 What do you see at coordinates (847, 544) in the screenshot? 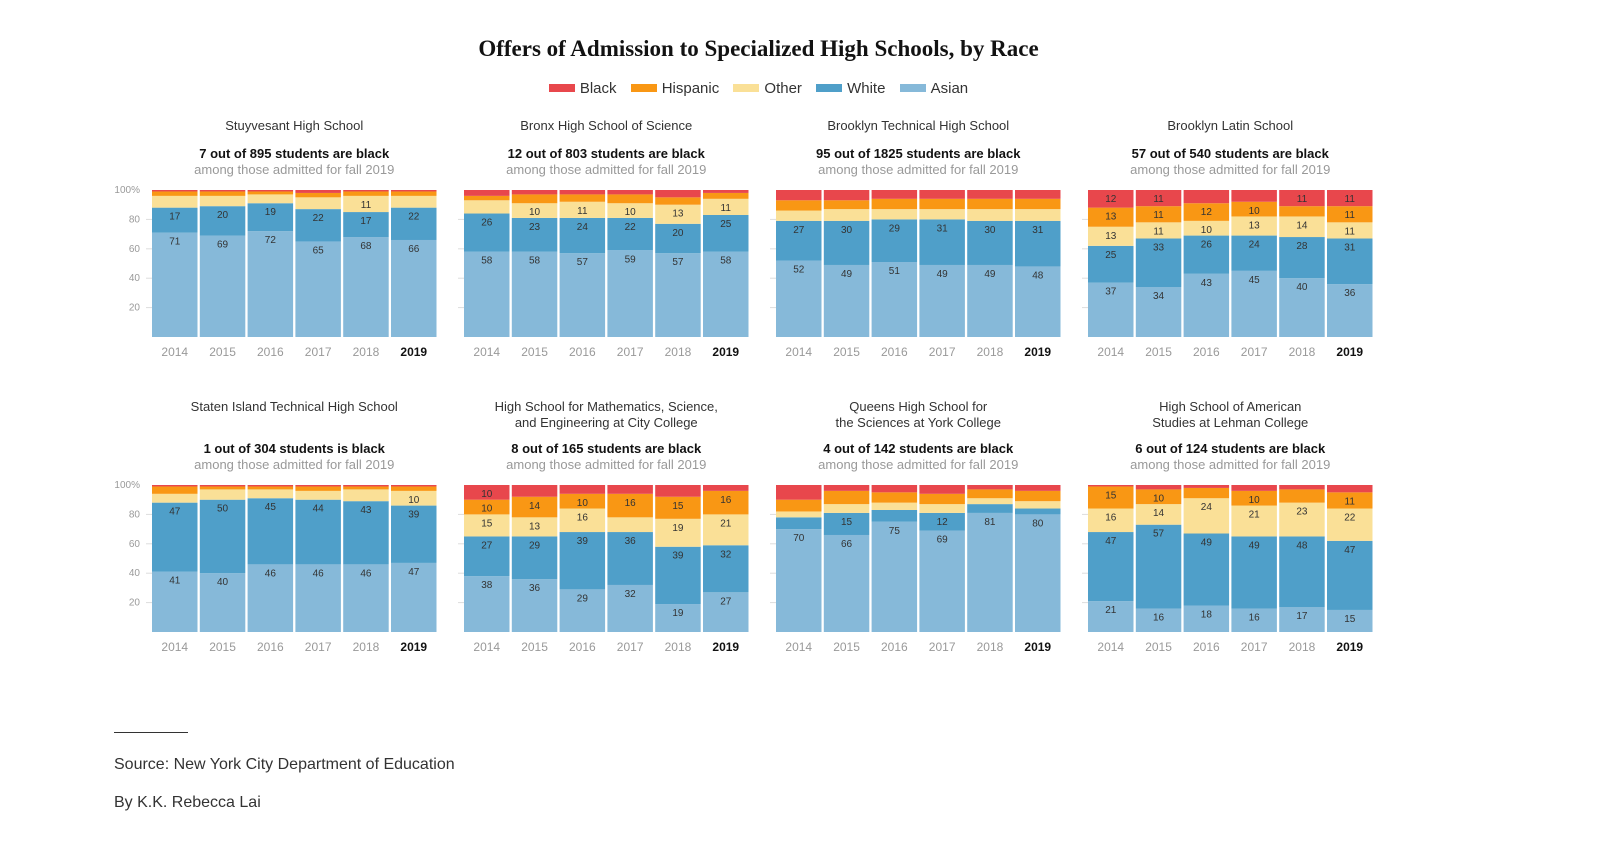
I see `data-label: 66` at bounding box center [847, 544].